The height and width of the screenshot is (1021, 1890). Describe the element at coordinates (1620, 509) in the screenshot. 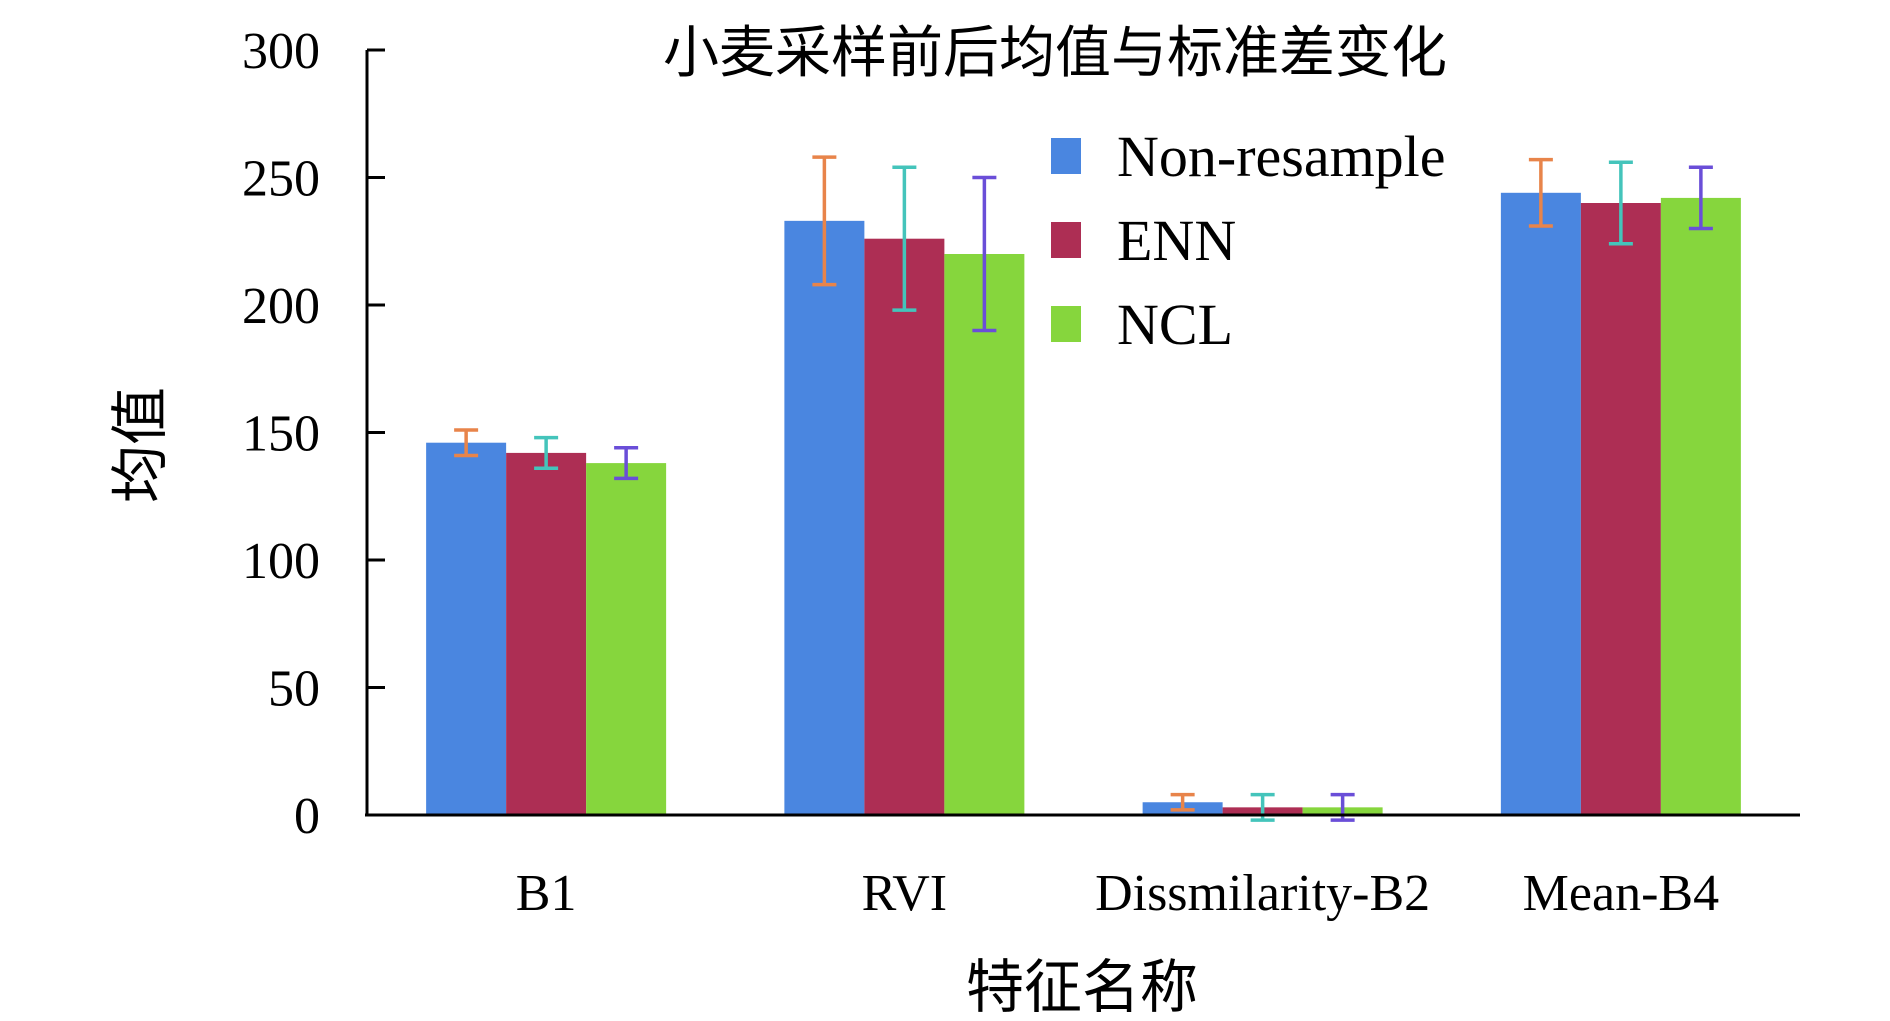

I see `bar-enn-mean-b4` at that location.